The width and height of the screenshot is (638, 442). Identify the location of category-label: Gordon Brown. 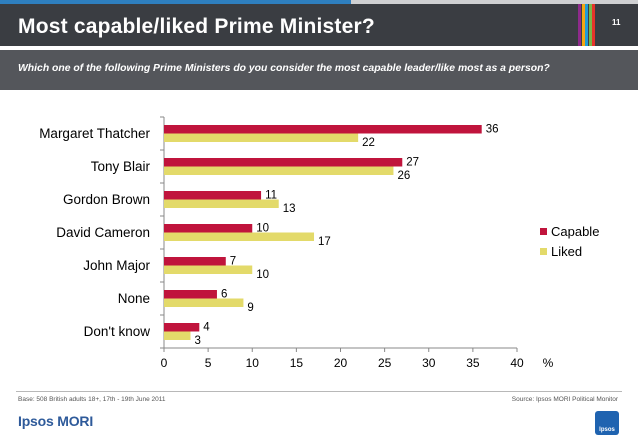
(106, 199).